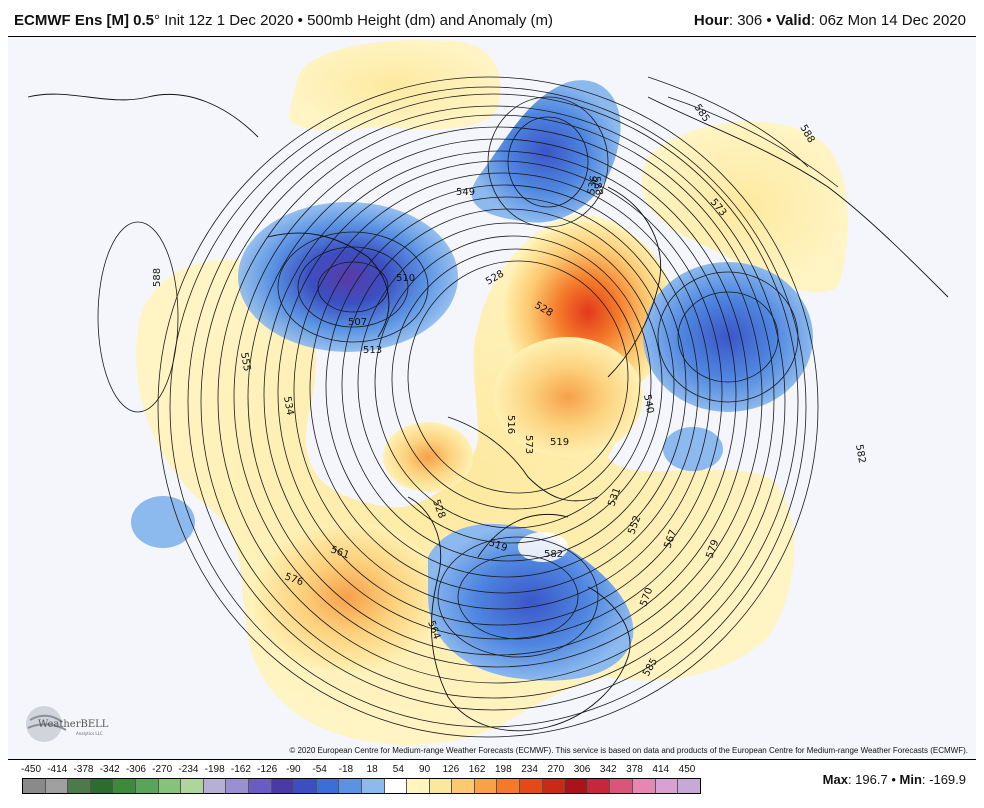  I want to click on legend-tick-label: -270, so click(162, 769).